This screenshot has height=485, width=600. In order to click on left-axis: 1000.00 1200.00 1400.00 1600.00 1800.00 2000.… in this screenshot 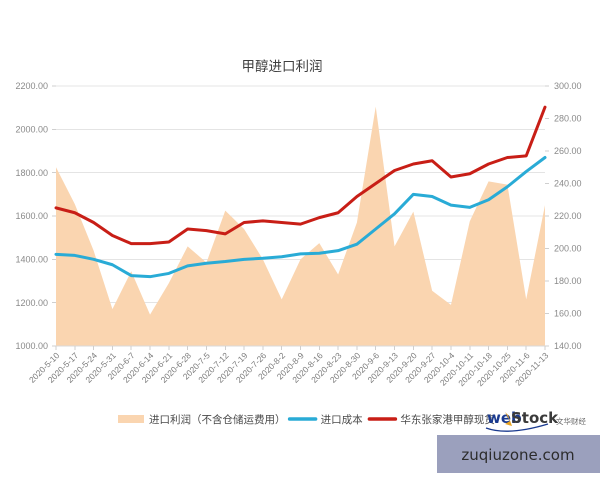, I will do `click(35, 216)`.